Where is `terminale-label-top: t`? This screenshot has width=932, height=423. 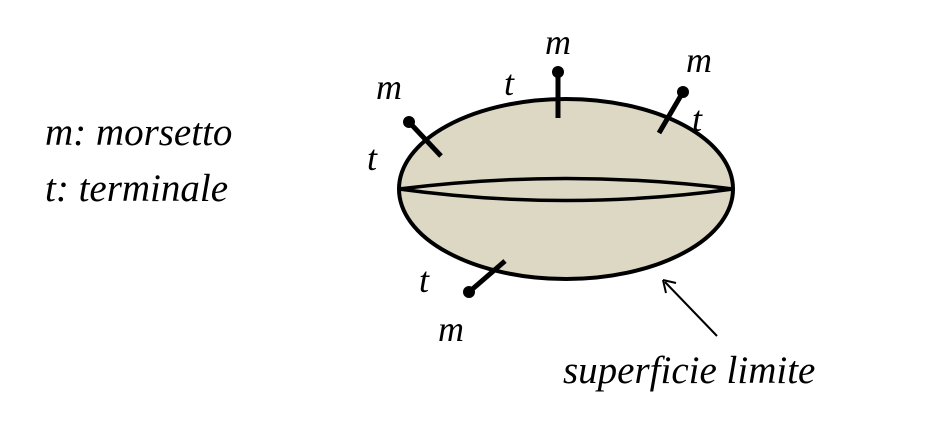 terminale-label-top: t is located at coordinates (509, 83).